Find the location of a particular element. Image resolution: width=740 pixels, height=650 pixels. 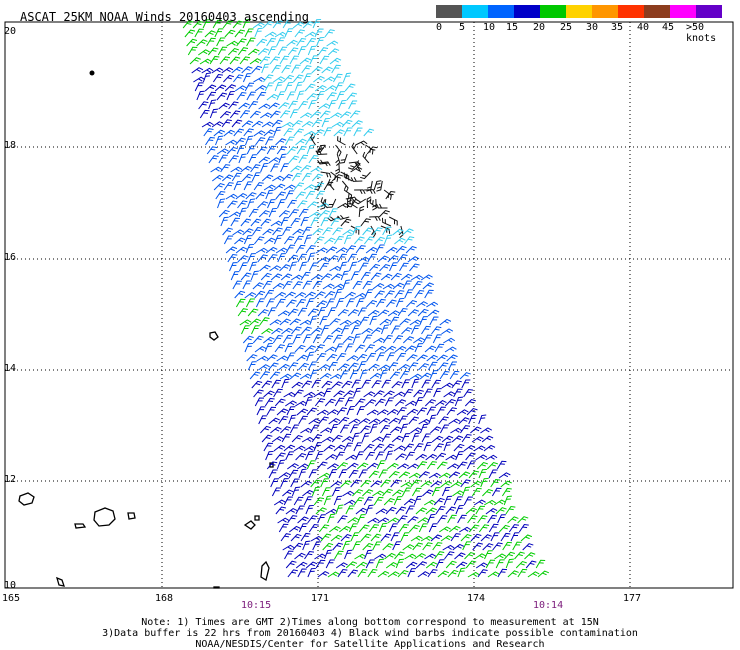

island is located at coordinates (131, 516).